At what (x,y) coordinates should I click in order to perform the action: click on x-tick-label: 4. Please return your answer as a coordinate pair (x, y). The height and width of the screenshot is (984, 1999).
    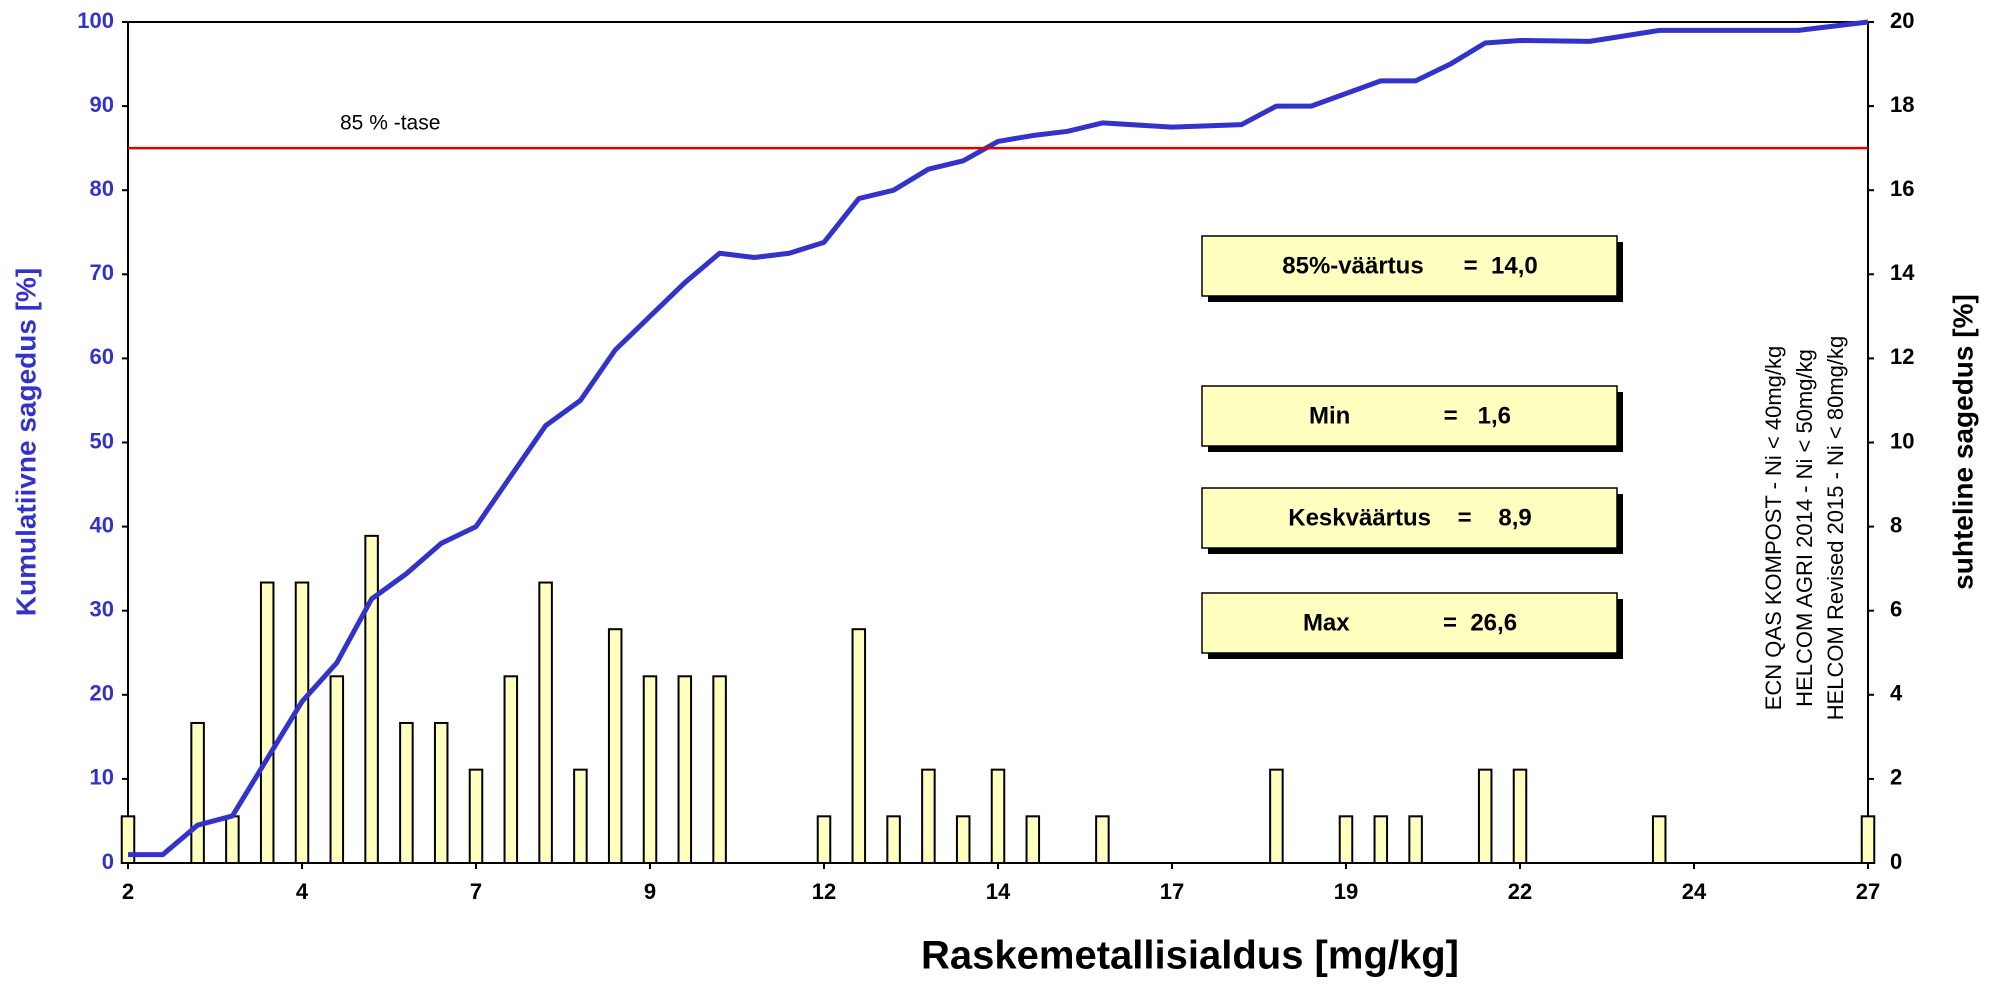
    Looking at the image, I should click on (302, 891).